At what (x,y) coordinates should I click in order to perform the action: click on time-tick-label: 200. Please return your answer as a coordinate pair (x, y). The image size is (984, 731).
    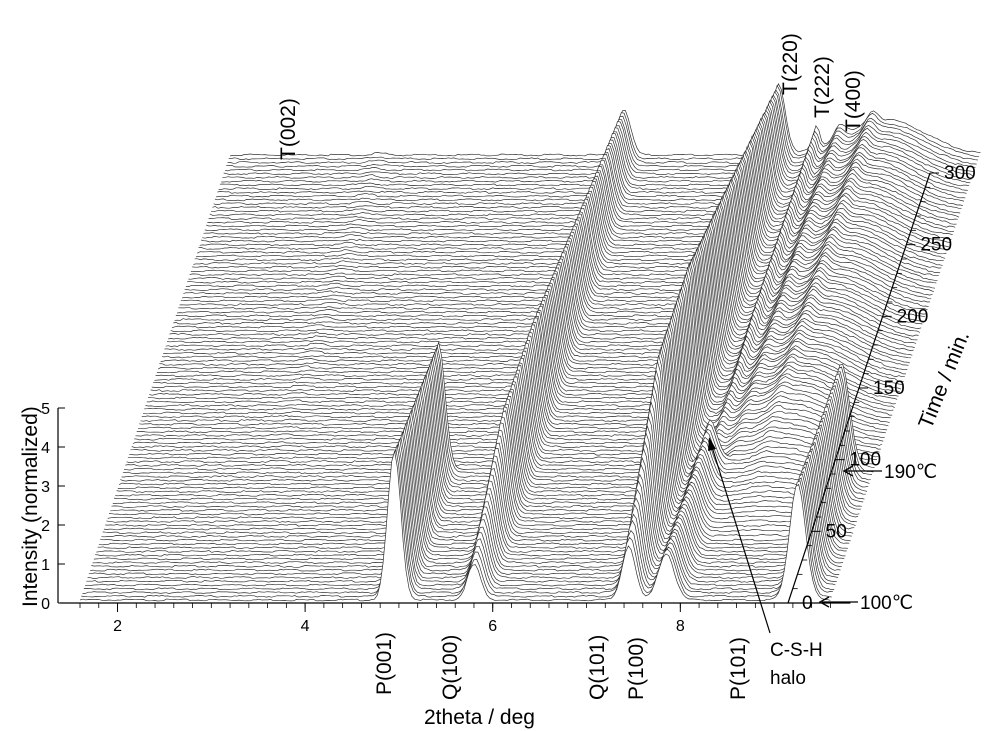
    Looking at the image, I should click on (913, 316).